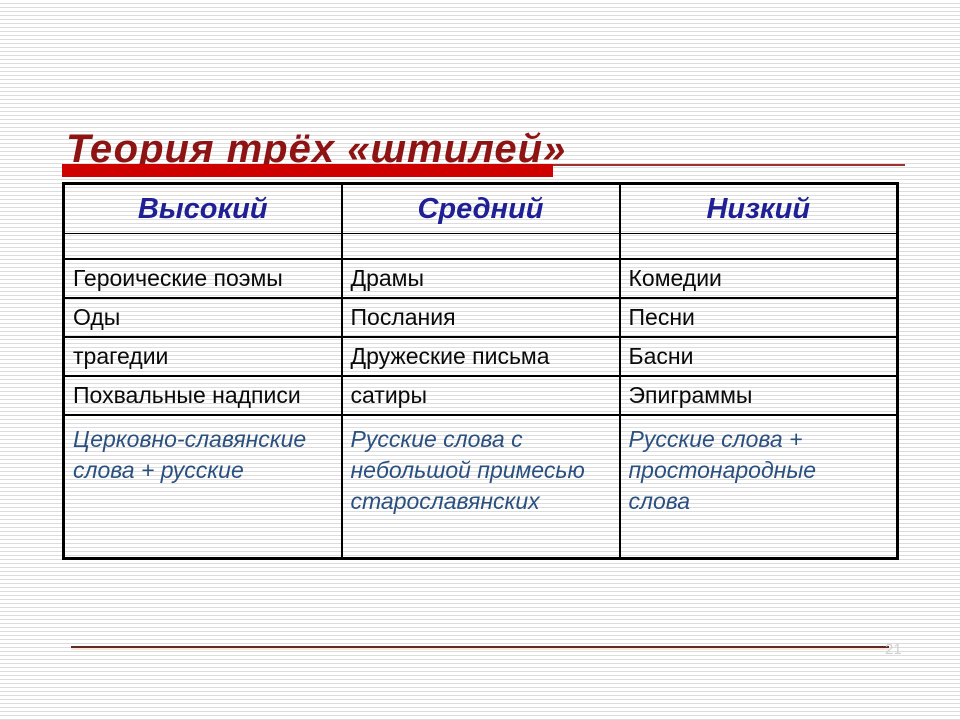 Image resolution: width=960 pixels, height=720 pixels. What do you see at coordinates (202, 487) in the screenshot?
I see `table-cell: Церковно-славянские слова + русские` at bounding box center [202, 487].